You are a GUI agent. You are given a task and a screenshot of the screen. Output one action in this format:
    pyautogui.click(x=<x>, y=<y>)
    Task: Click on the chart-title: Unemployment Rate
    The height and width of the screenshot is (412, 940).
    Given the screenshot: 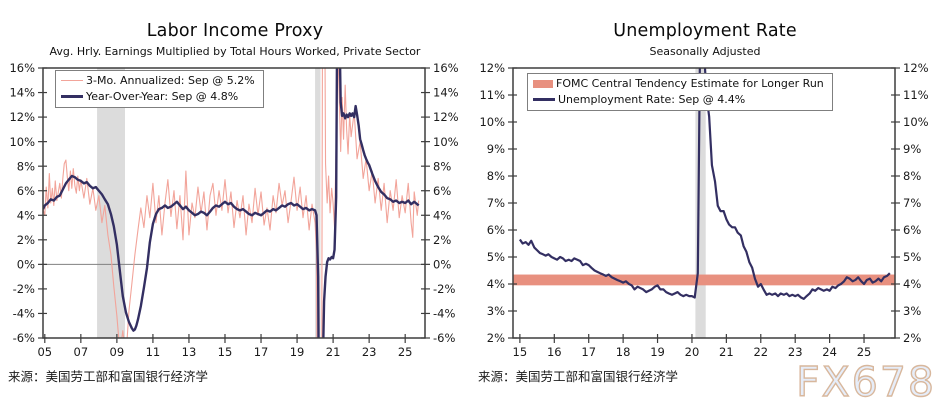 What is the action you would take?
    pyautogui.click(x=705, y=31)
    